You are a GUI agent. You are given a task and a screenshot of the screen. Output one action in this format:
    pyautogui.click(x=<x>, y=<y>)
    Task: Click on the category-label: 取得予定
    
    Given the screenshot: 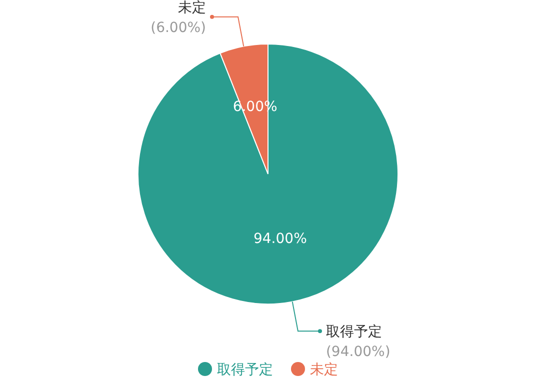 What is the action you would take?
    pyautogui.click(x=245, y=370)
    